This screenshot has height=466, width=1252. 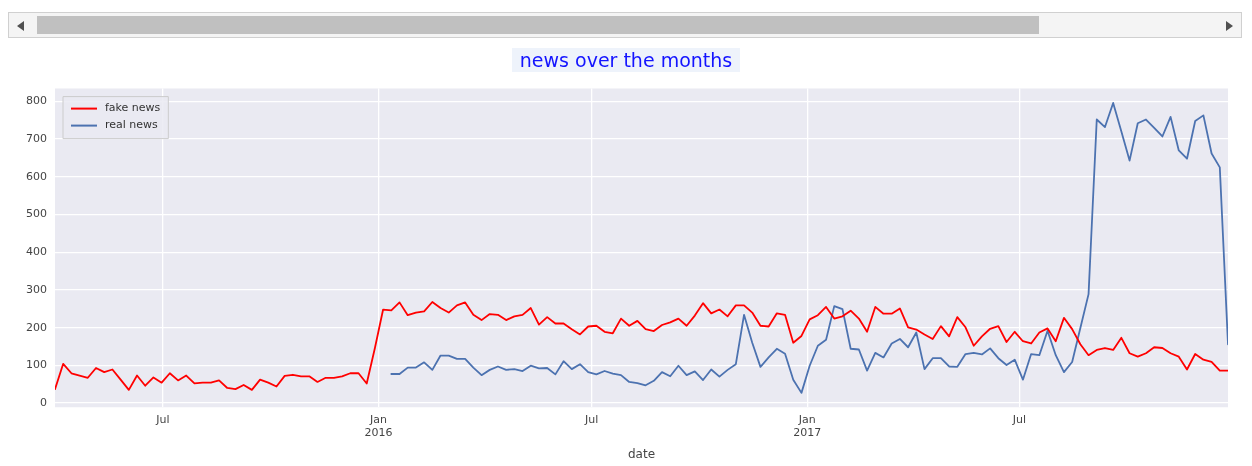 I want to click on x-tick-label: Jan 2016, so click(x=378, y=425).